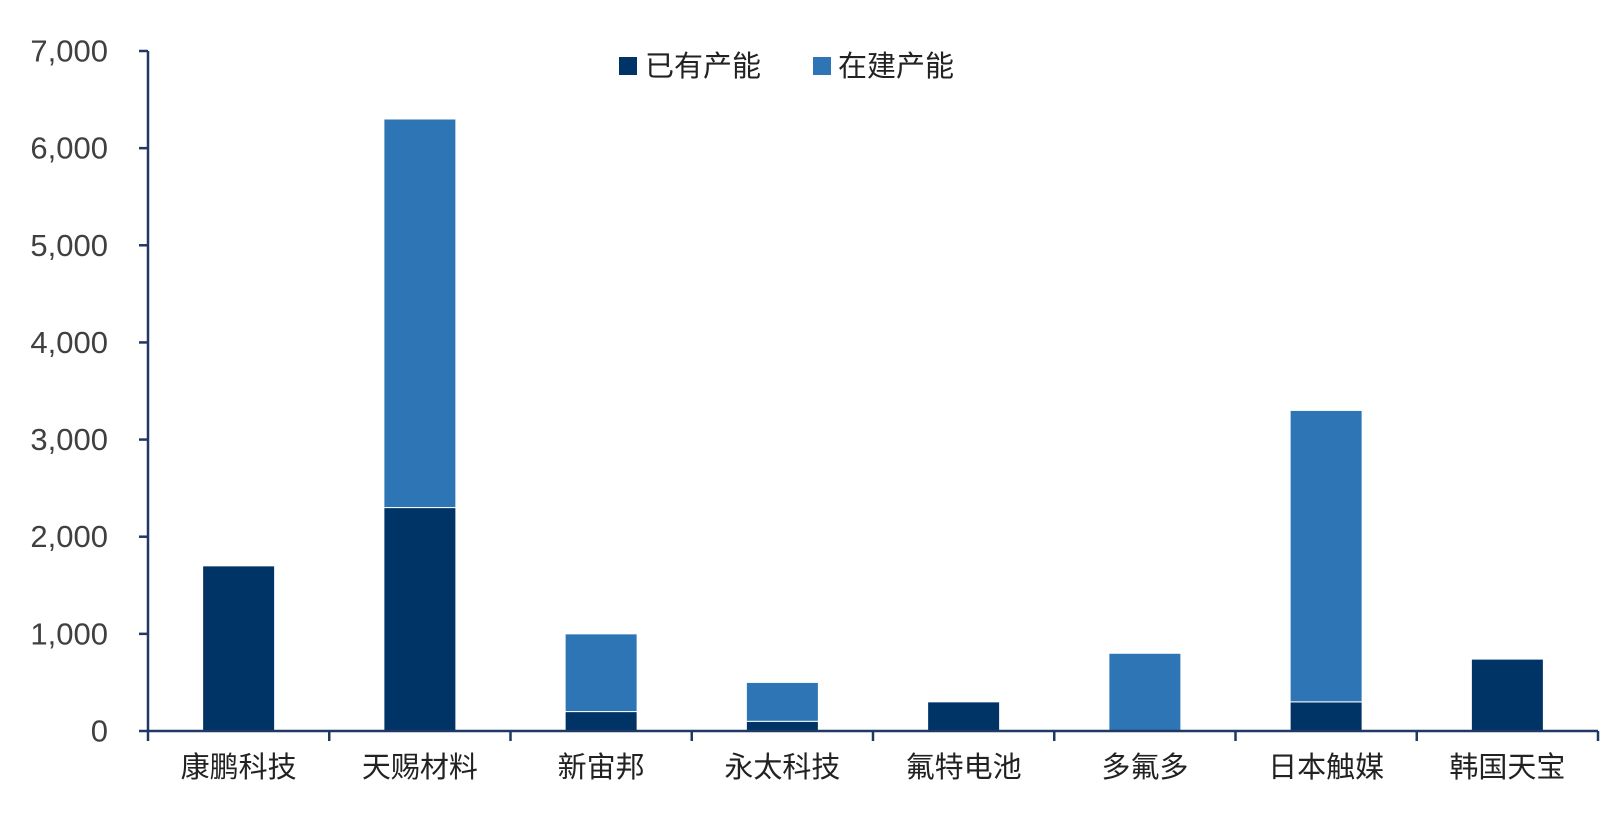 This screenshot has width=1604, height=814. Describe the element at coordinates (786, 66) in the screenshot. I see `legend: 已有产能 在建产能` at that location.